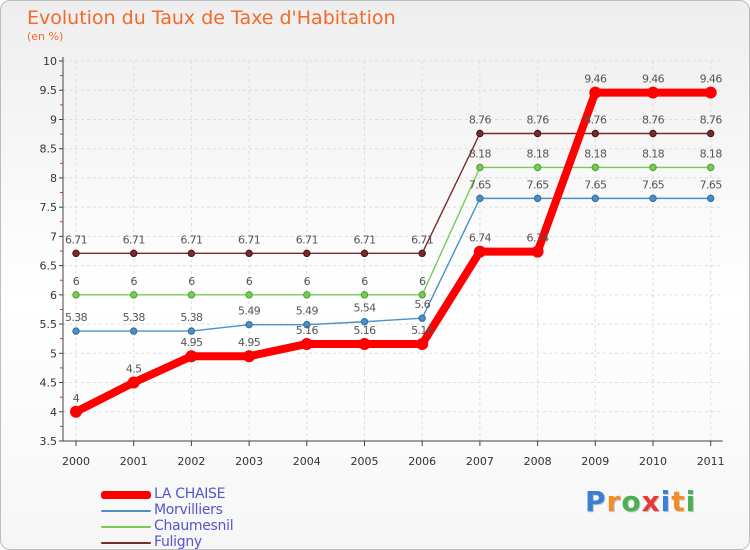  I want to click on logo-letter: x, so click(651, 501).